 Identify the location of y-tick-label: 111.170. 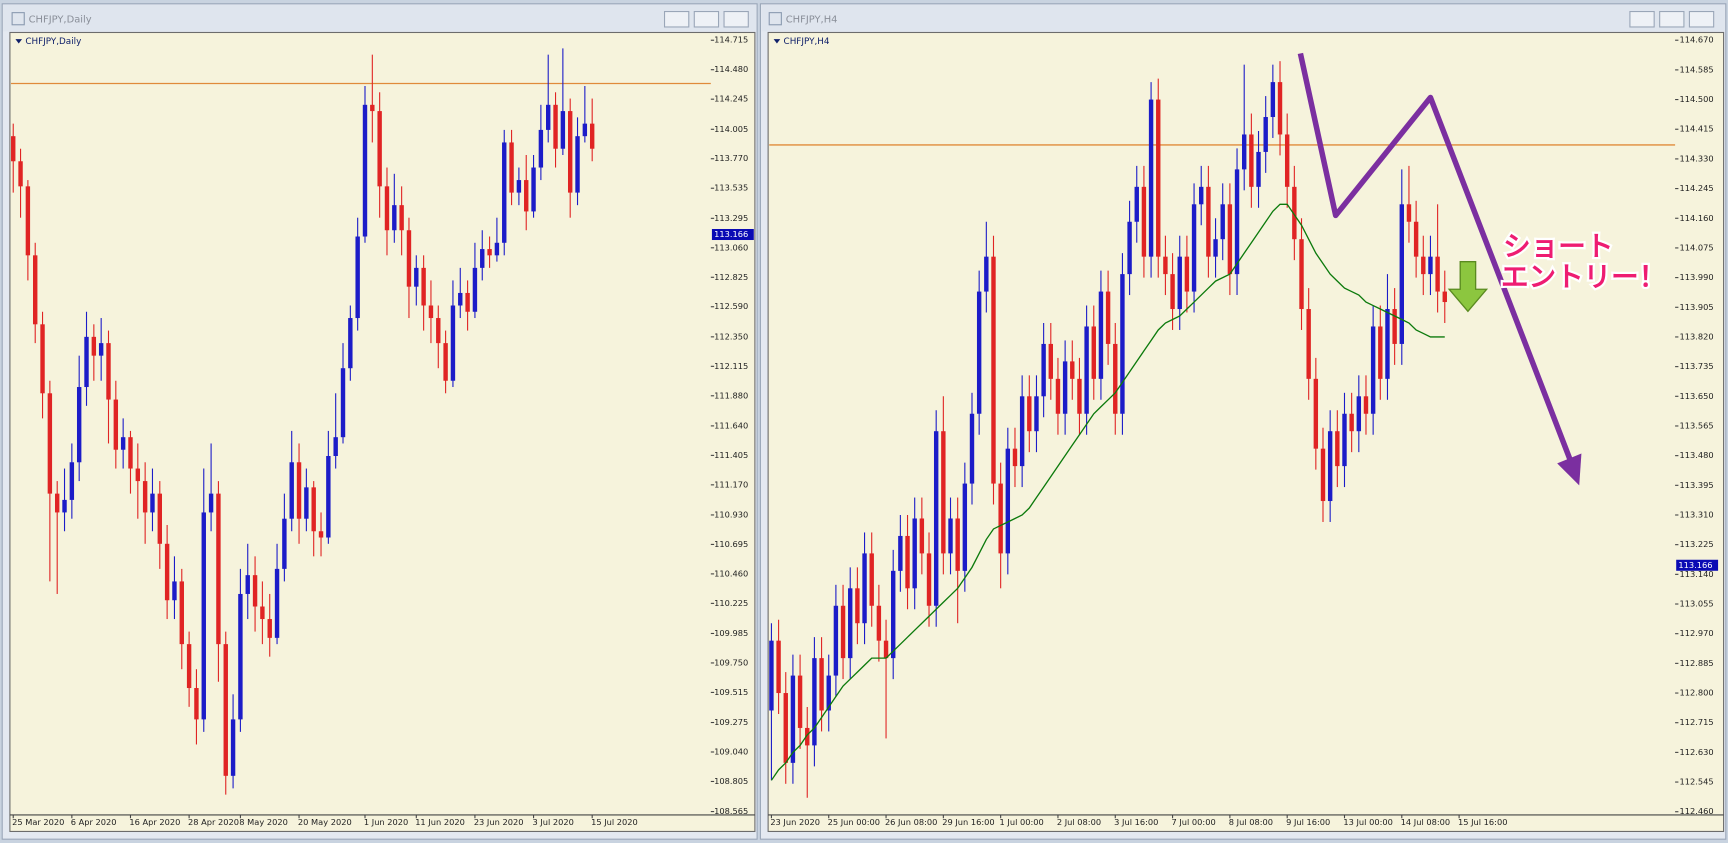
(731, 484).